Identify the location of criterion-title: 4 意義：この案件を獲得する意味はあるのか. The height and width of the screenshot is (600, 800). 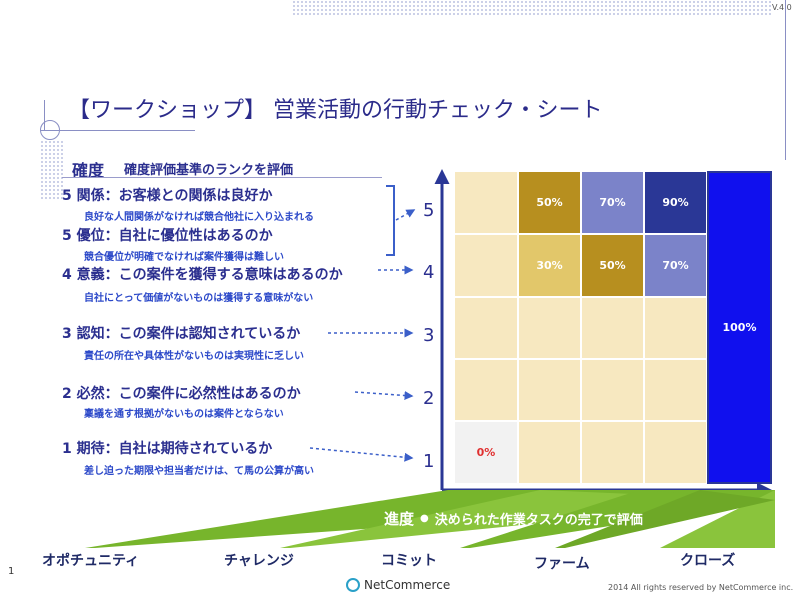
(202, 275).